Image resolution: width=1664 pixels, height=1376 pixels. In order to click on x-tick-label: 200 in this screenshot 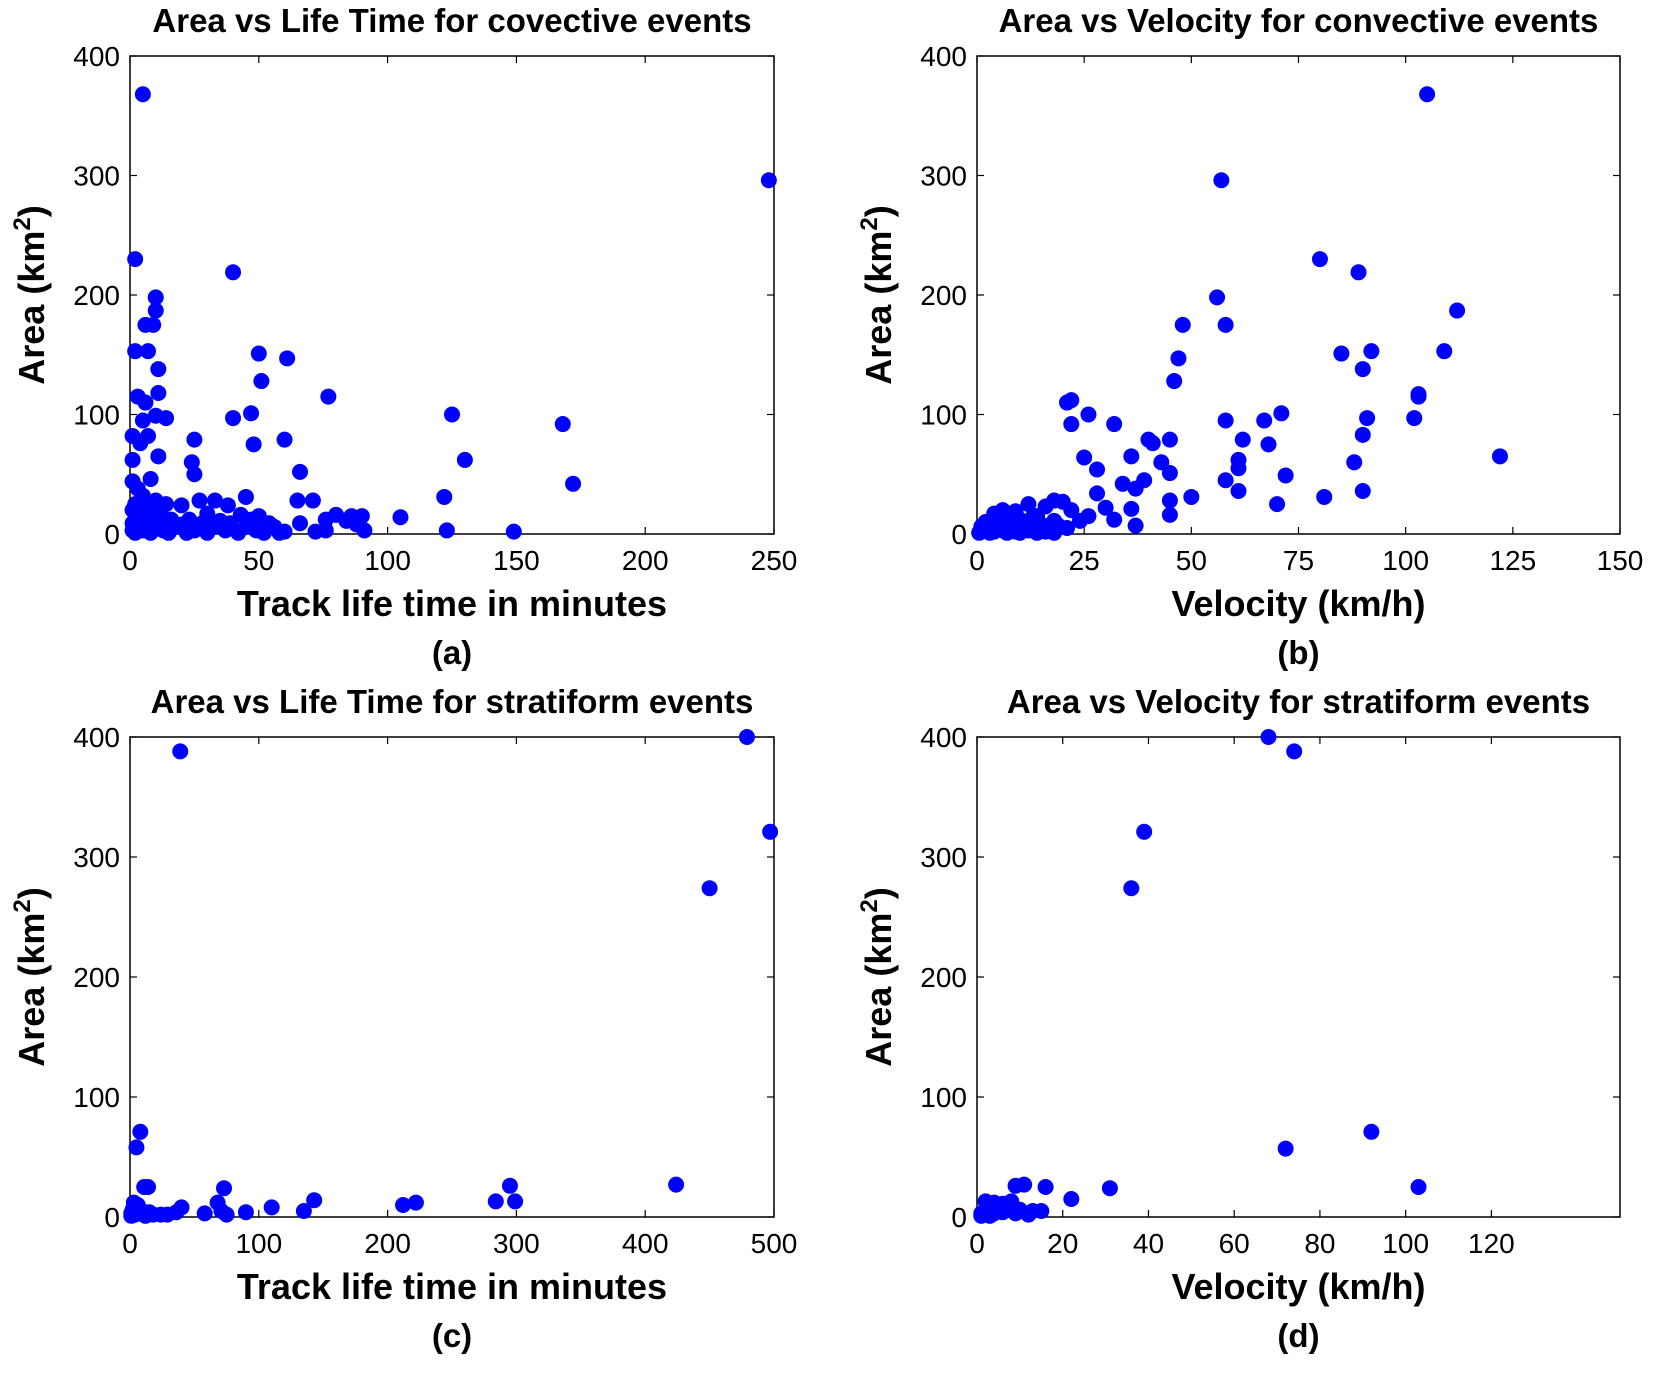, I will do `click(387, 1243)`.